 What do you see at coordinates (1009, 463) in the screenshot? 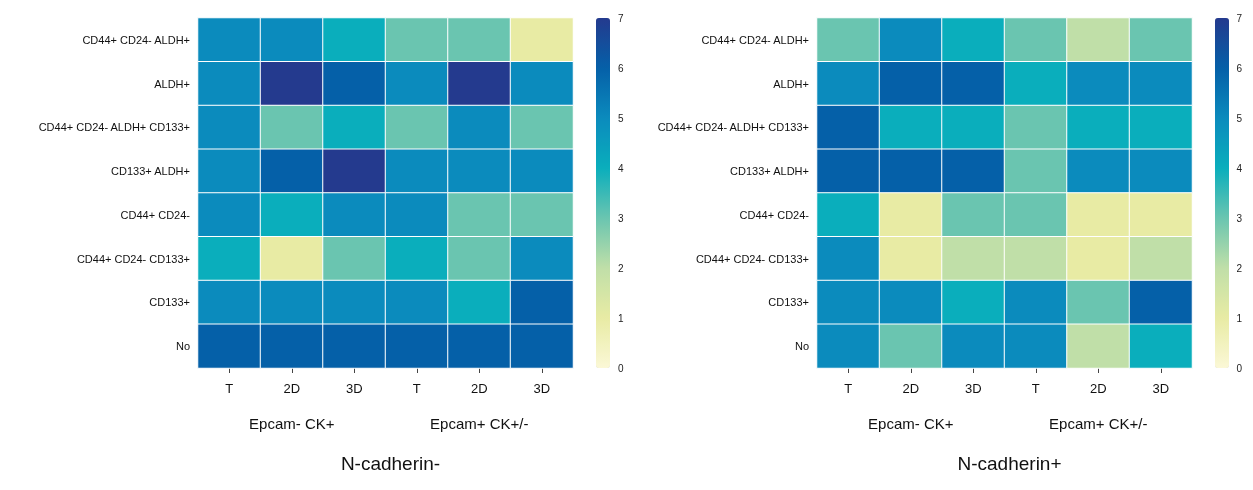
I see `text: N-cadherin+` at bounding box center [1009, 463].